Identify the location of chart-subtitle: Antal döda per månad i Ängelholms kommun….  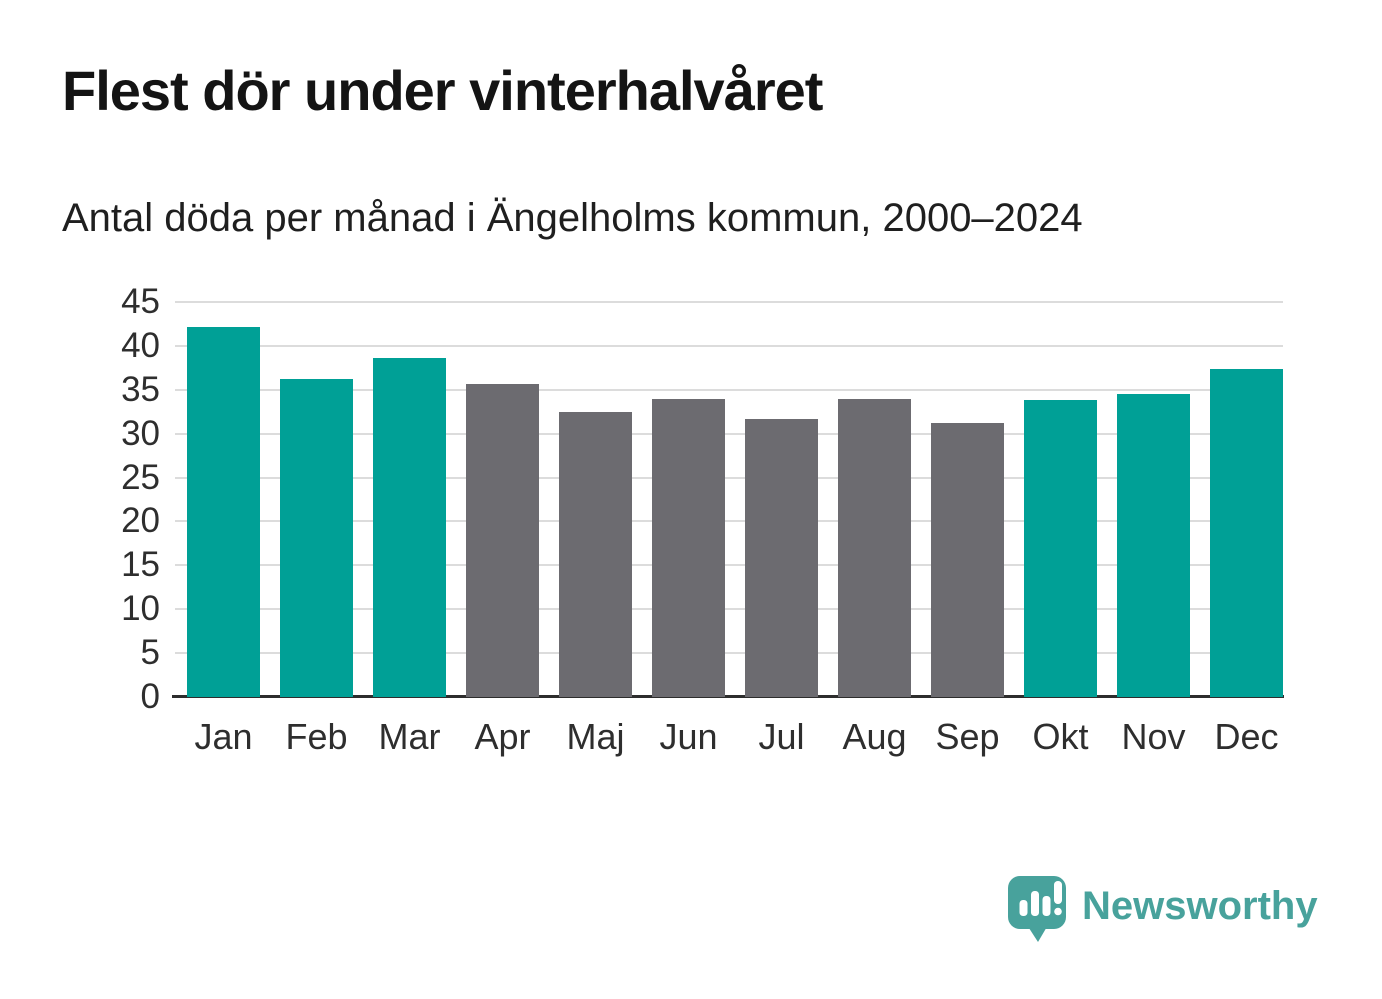
(572, 218).